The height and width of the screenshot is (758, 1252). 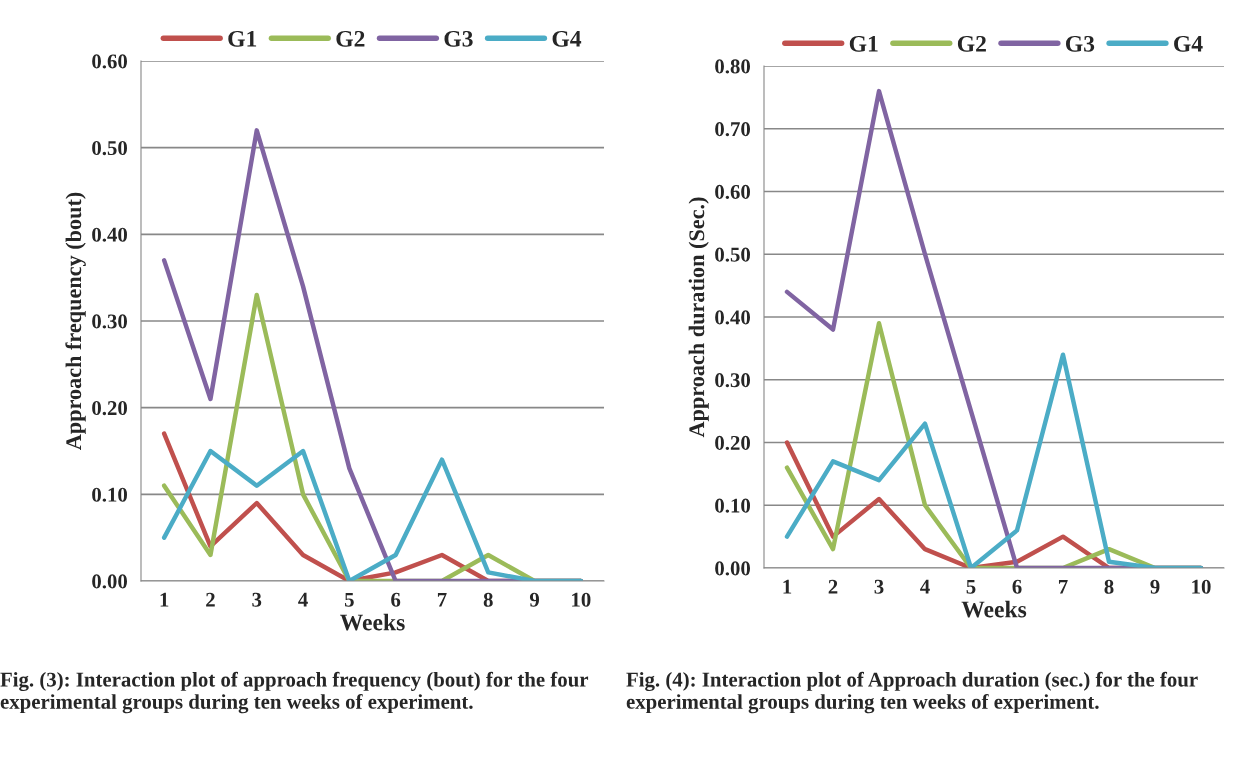 I want to click on text: Fig. (4): Interaction plot of Approach duration (sec.) for the four experimental groups during ten weeks of experiment., so click(x=912, y=692).